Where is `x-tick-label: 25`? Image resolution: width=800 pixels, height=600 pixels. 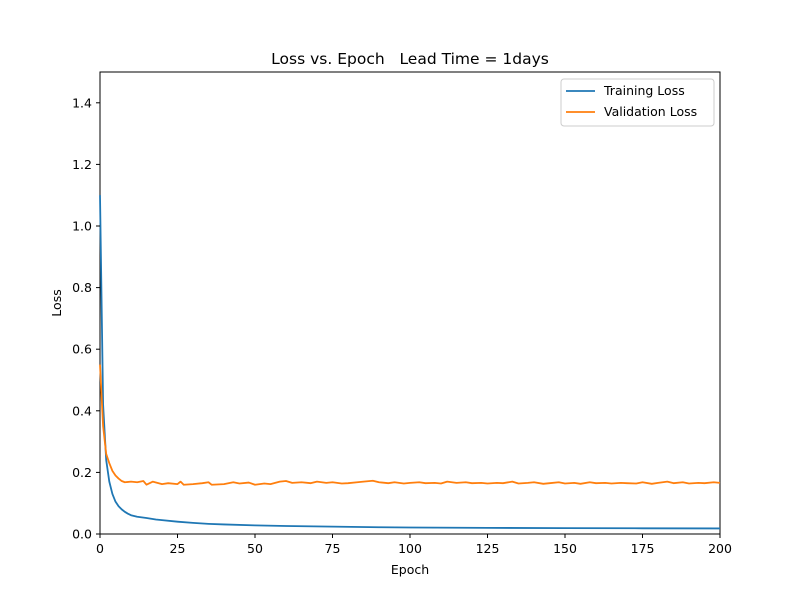 x-tick-label: 25 is located at coordinates (178, 548).